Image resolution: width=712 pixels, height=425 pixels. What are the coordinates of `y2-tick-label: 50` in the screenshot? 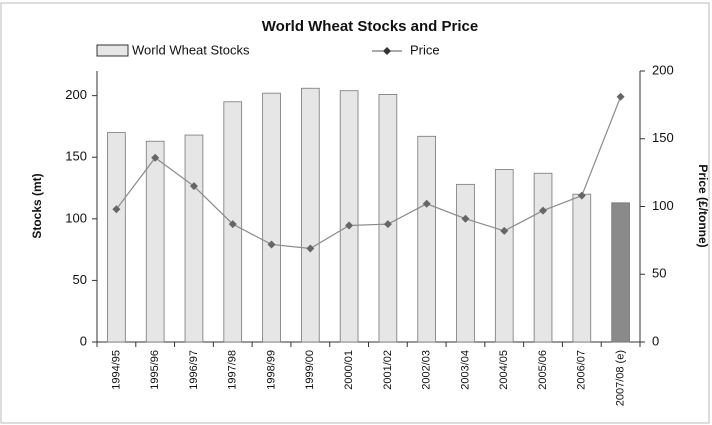 It's located at (659, 273).